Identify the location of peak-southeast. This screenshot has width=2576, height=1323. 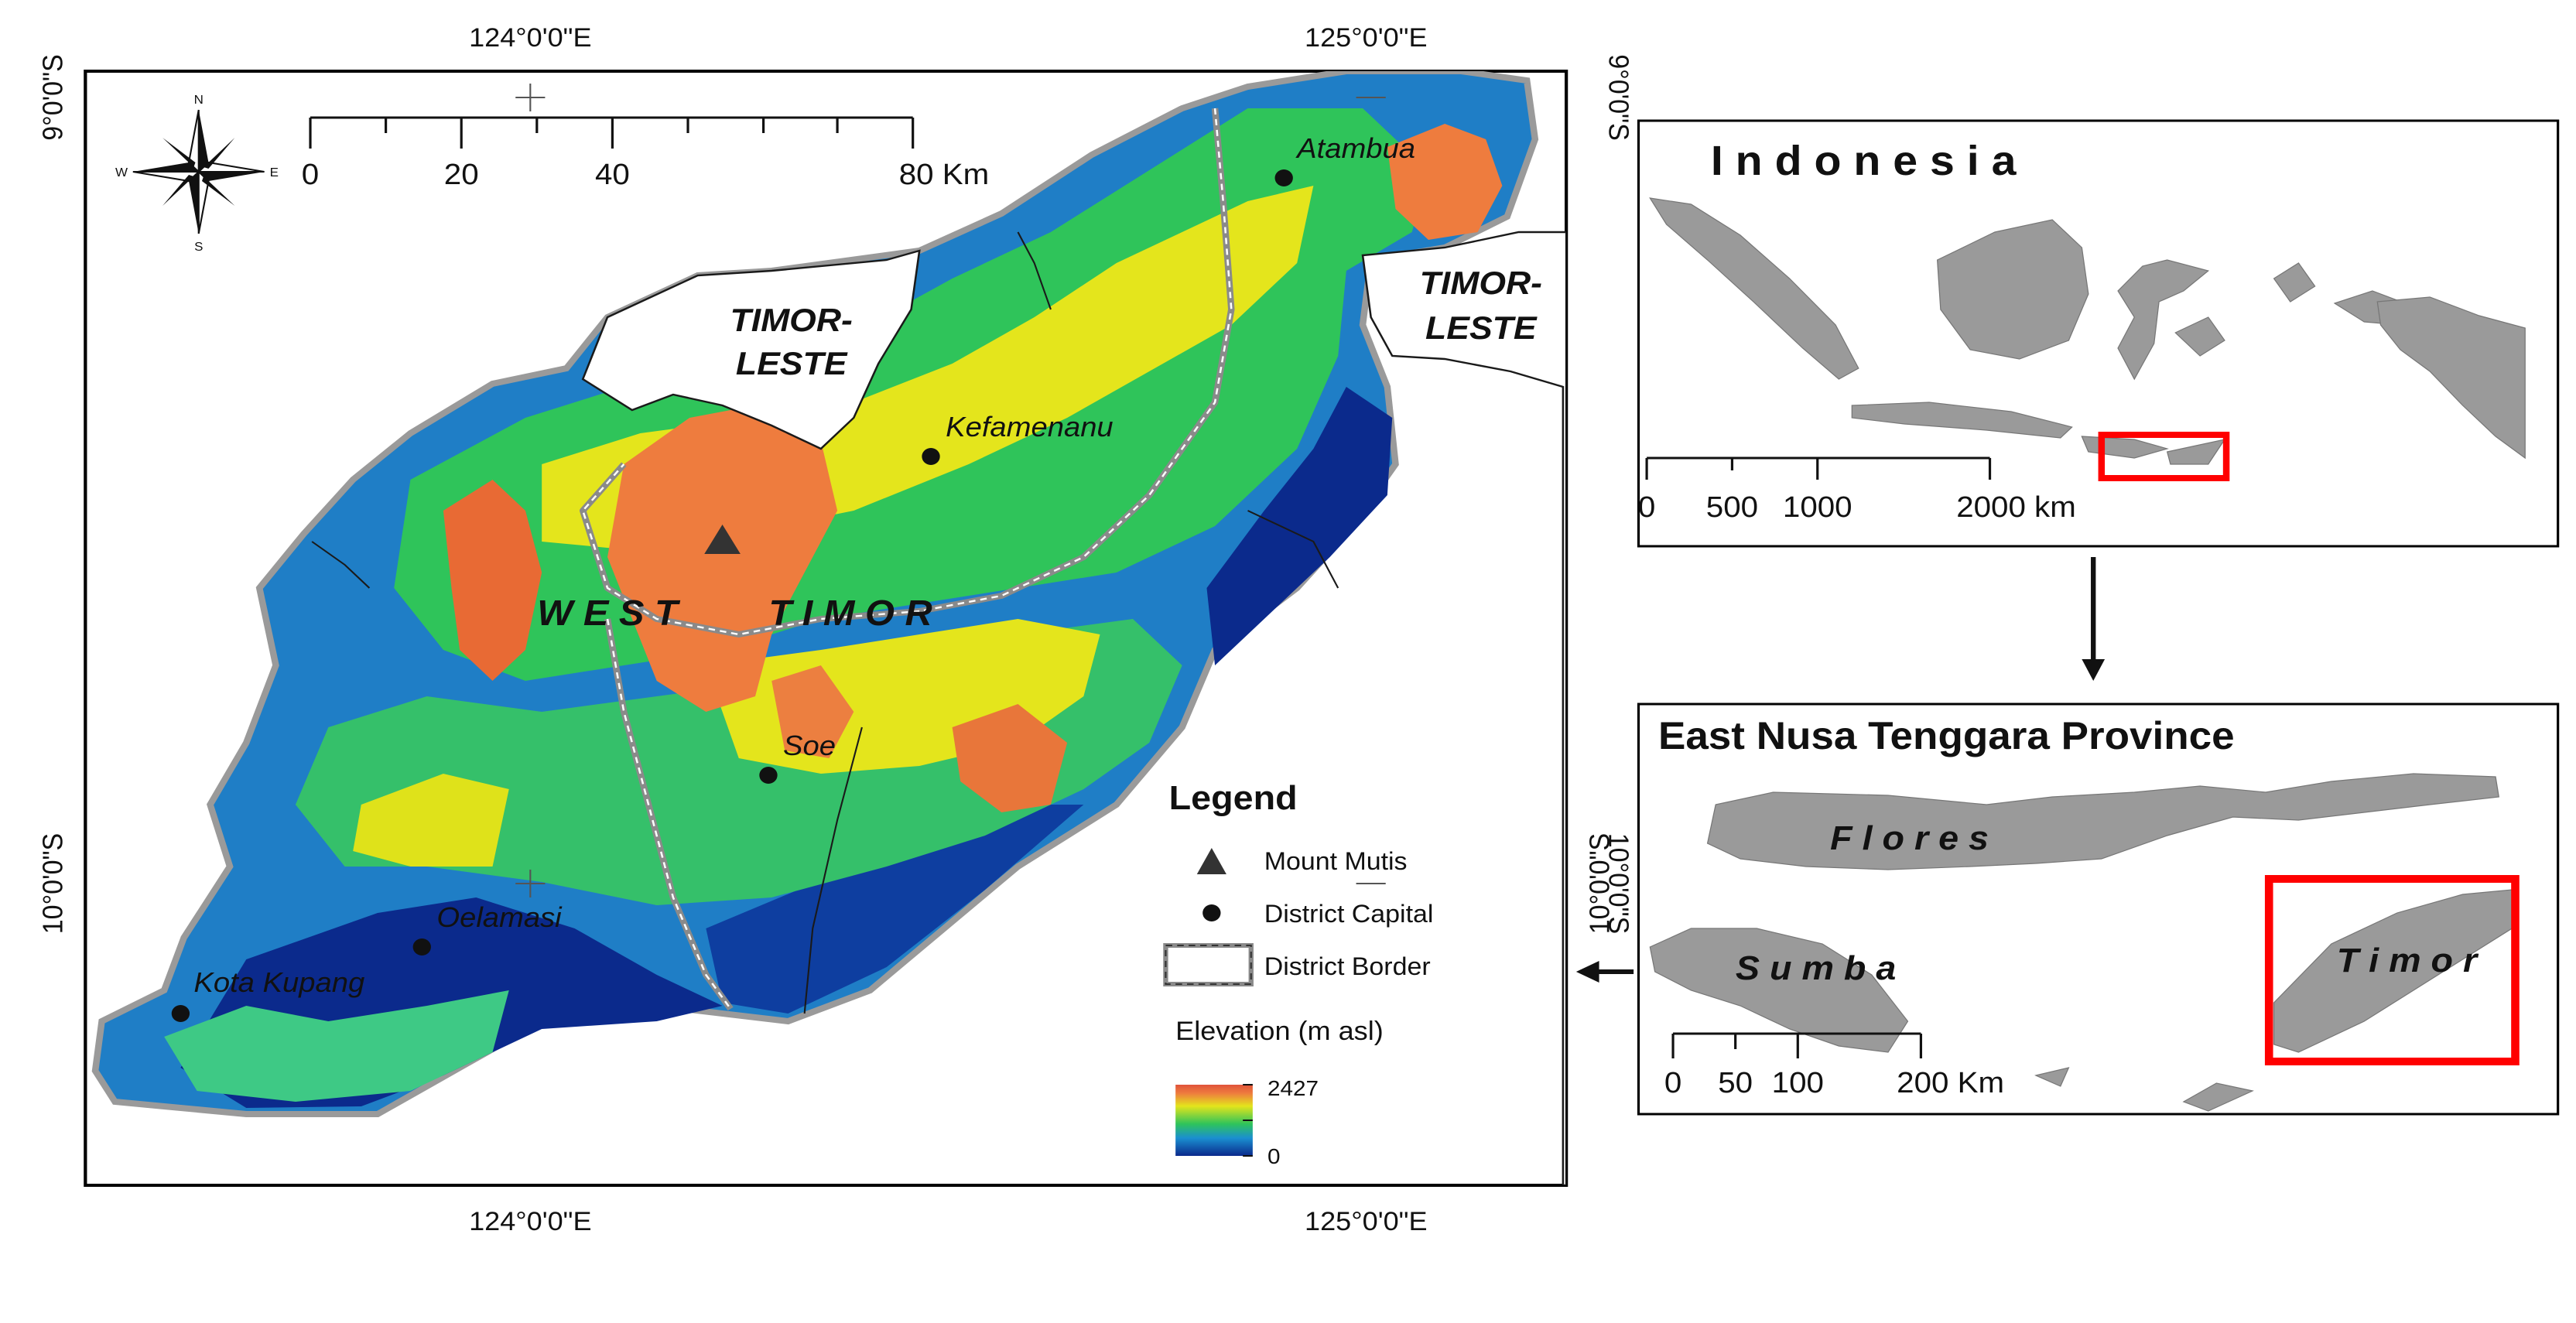
(1010, 758).